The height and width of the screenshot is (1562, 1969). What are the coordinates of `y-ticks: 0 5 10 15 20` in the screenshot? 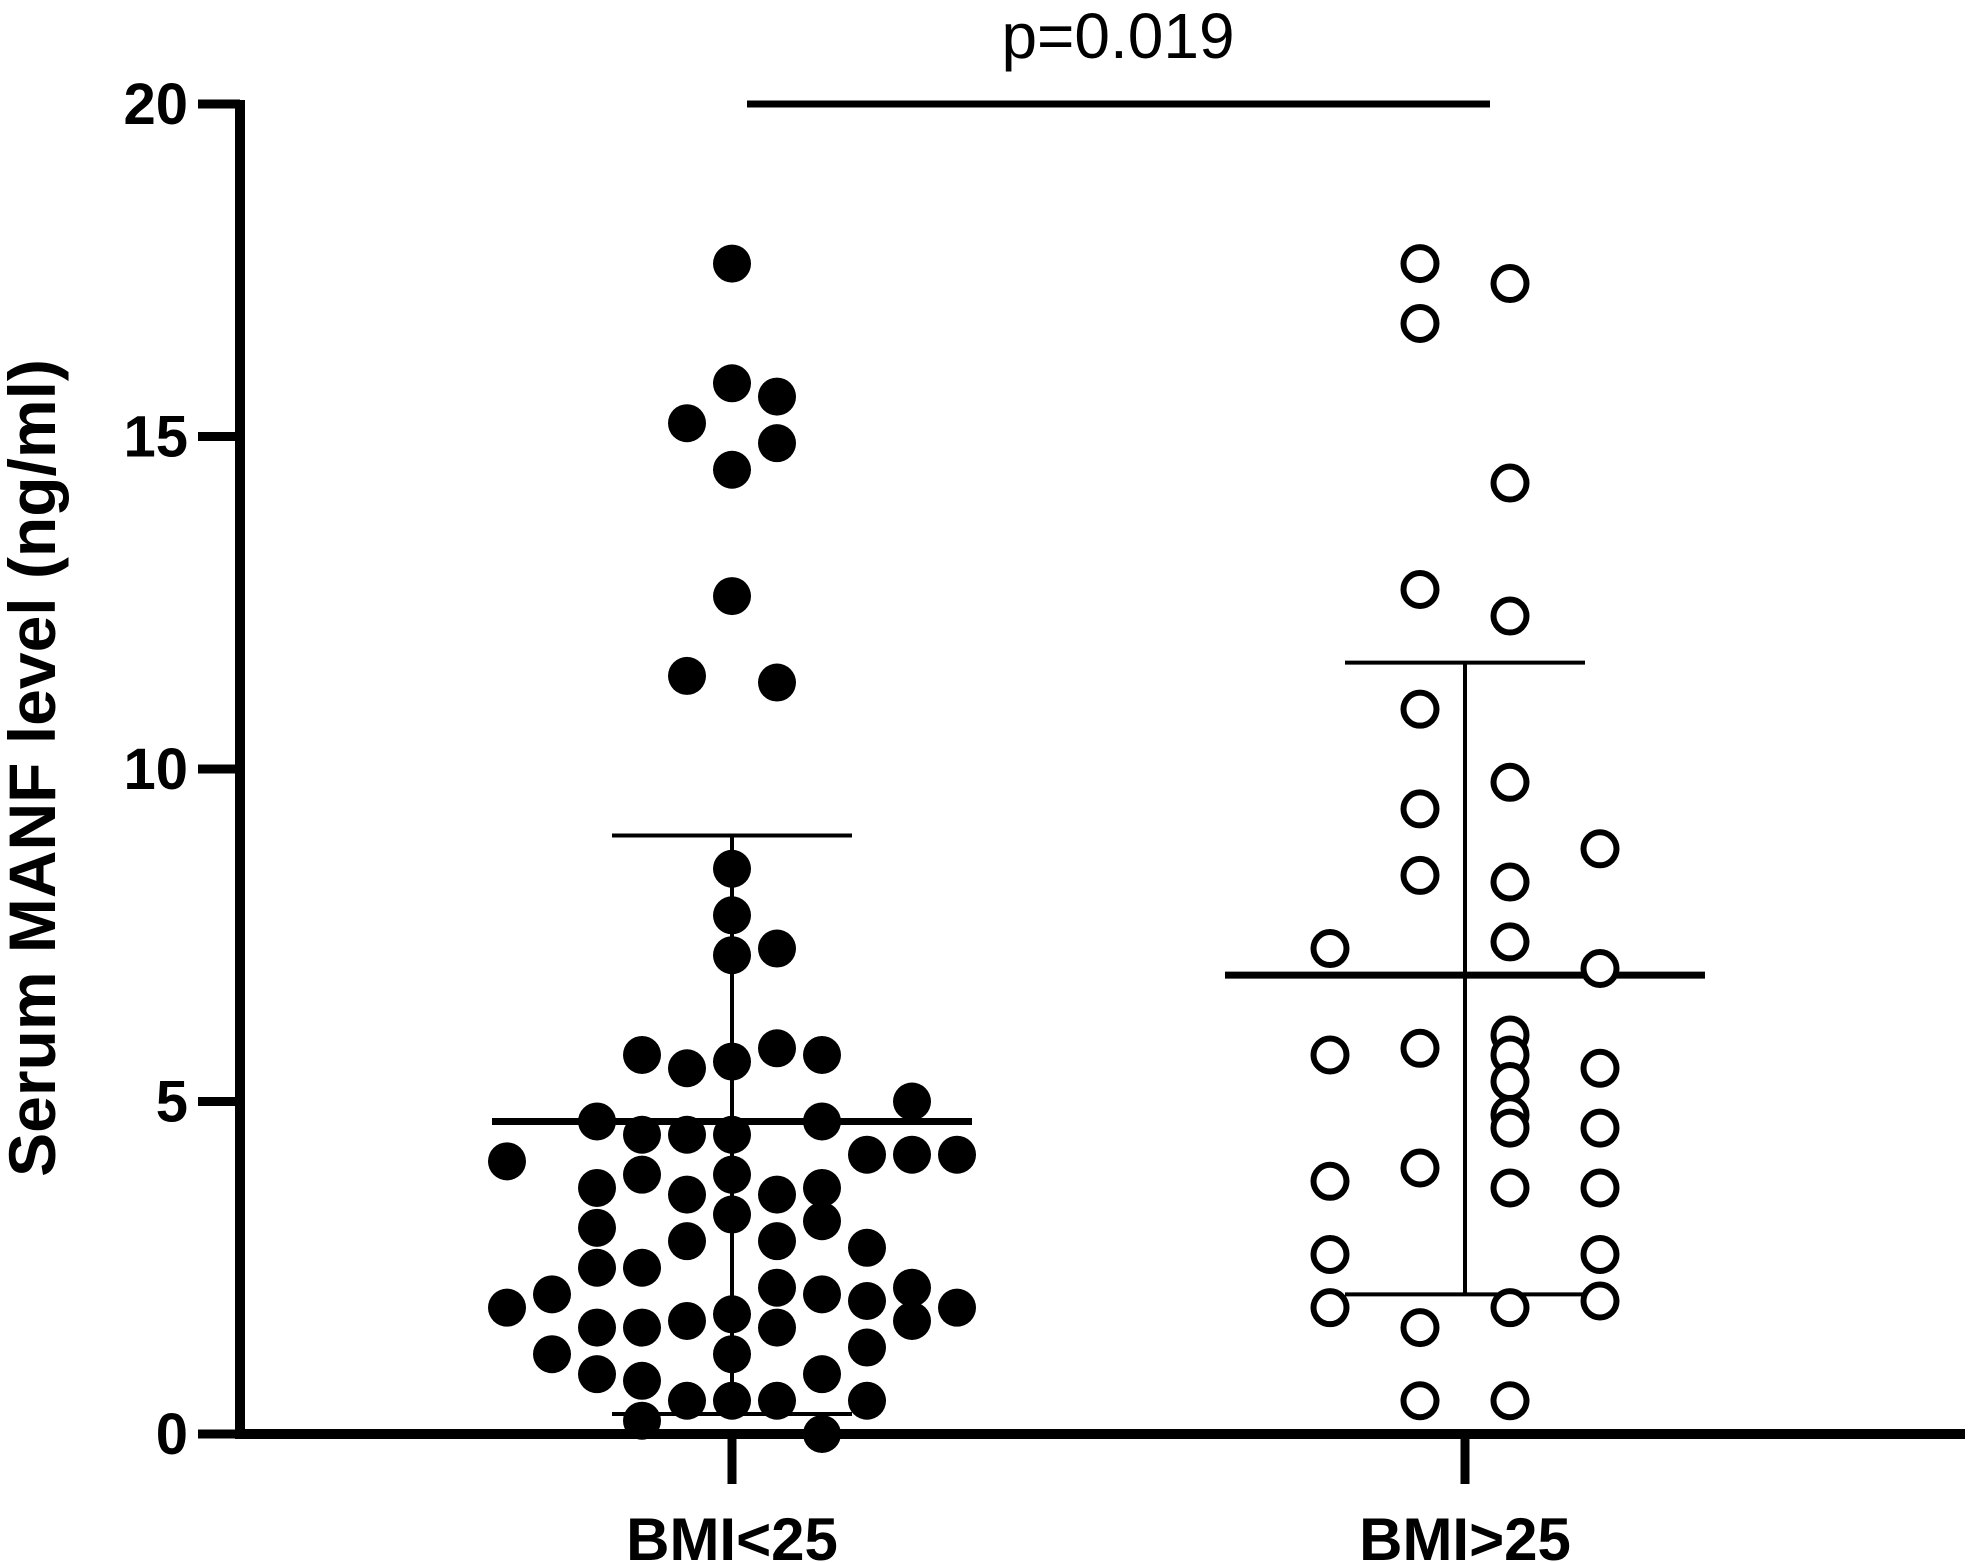 It's located at (181, 769).